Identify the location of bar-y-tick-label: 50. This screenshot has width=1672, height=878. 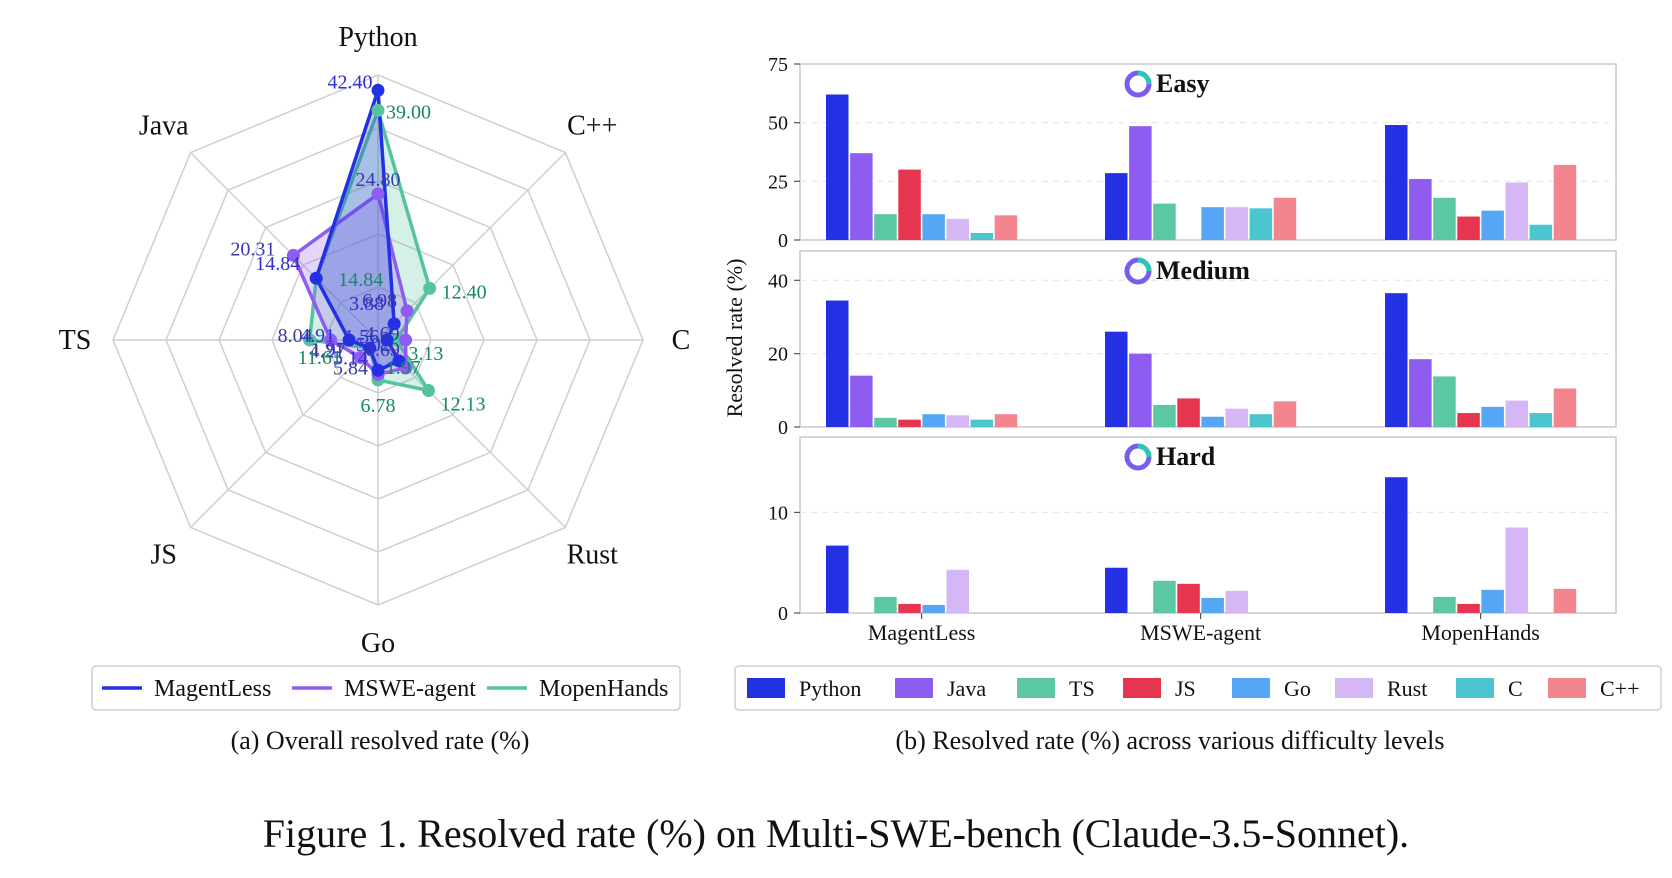
(778, 124).